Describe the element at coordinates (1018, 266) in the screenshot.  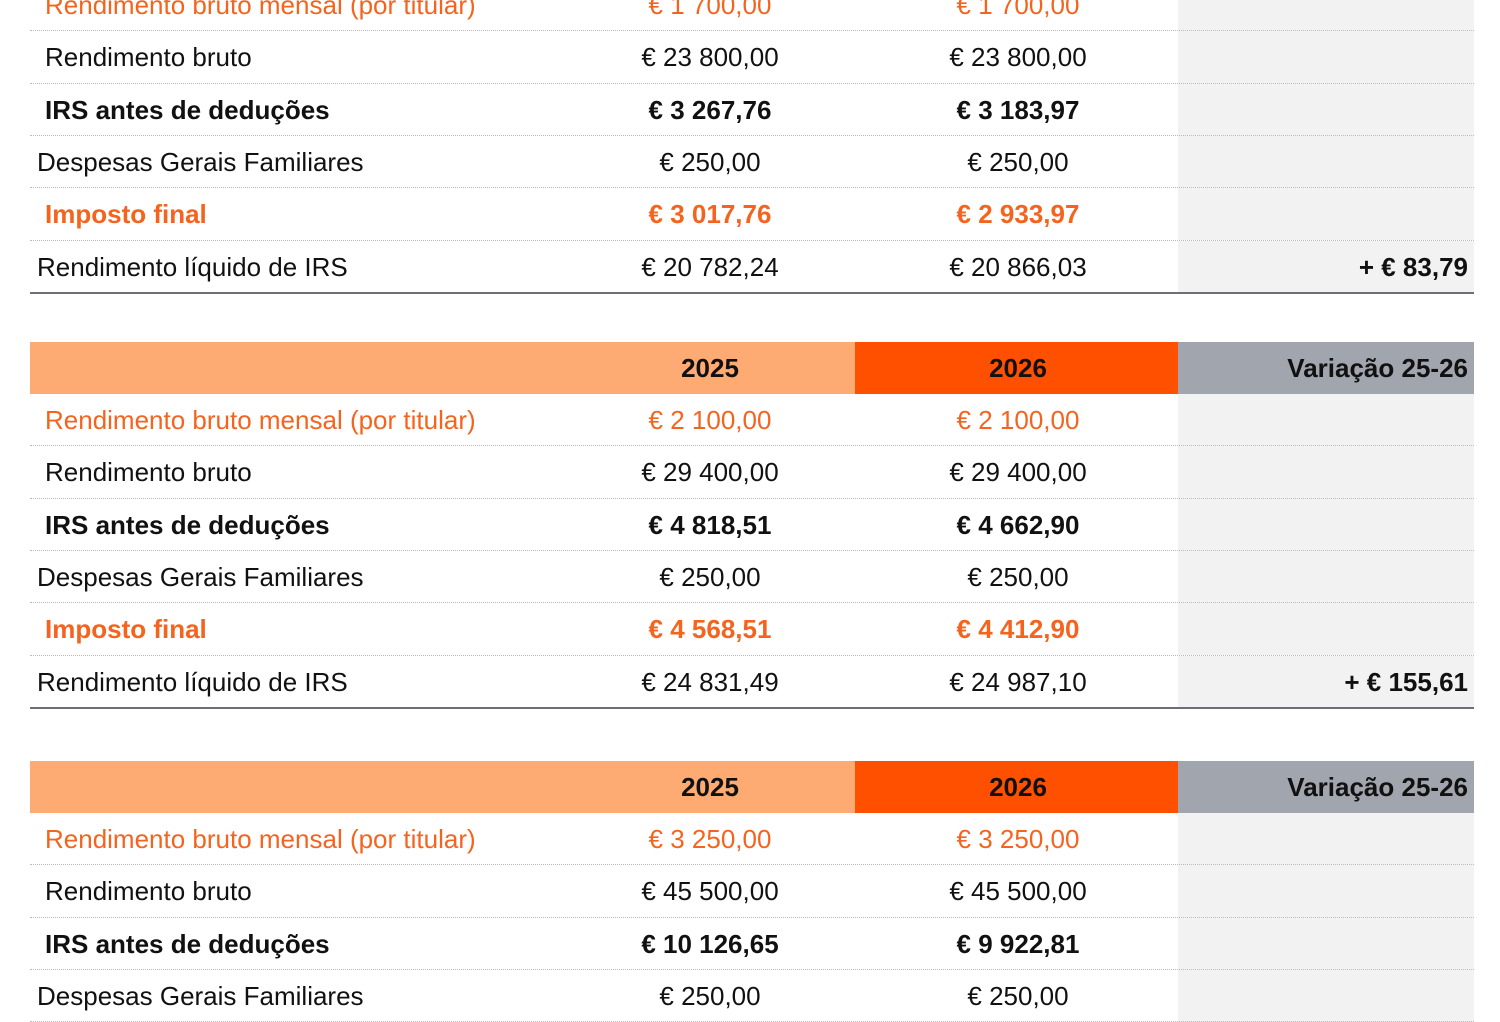
I see `value-2026: € 20 866,03` at that location.